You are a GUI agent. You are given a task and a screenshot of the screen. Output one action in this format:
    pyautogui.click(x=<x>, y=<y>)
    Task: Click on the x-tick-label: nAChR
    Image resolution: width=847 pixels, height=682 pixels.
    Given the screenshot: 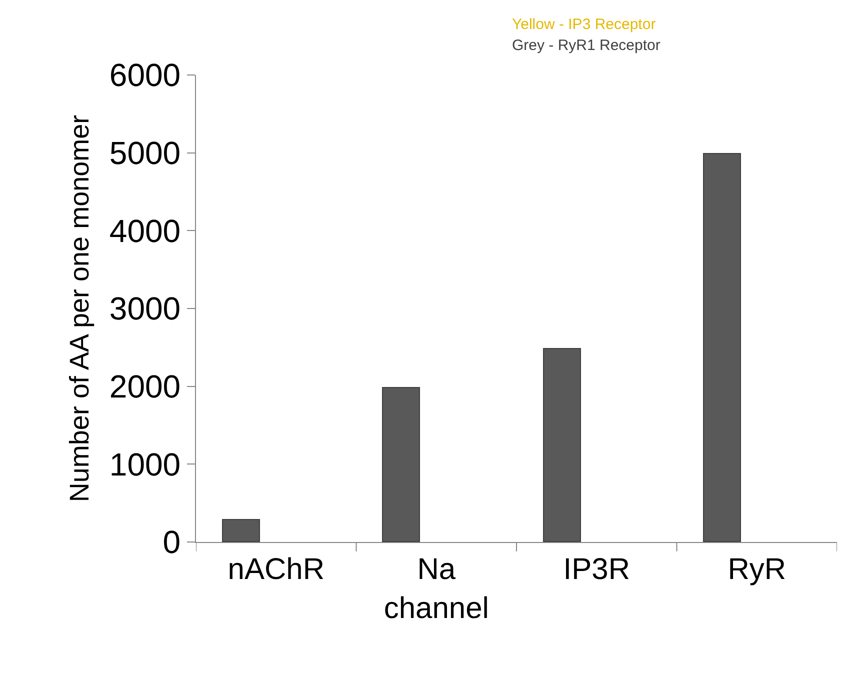 What is the action you would take?
    pyautogui.click(x=276, y=569)
    